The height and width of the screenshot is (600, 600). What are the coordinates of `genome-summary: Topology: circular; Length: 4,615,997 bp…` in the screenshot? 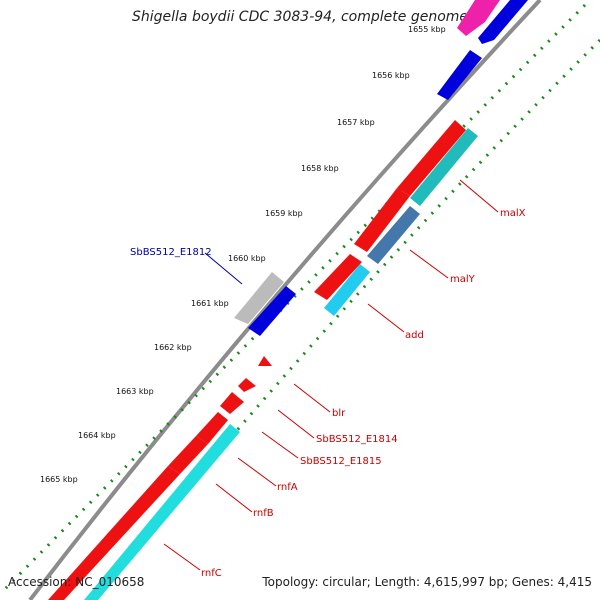 It's located at (427, 582).